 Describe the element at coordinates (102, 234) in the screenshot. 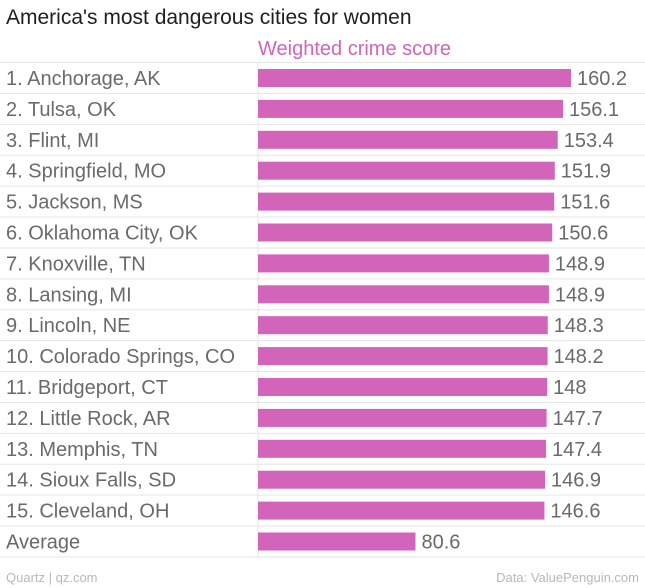

I see `category-label: 6. Oklahoma City, OK` at that location.